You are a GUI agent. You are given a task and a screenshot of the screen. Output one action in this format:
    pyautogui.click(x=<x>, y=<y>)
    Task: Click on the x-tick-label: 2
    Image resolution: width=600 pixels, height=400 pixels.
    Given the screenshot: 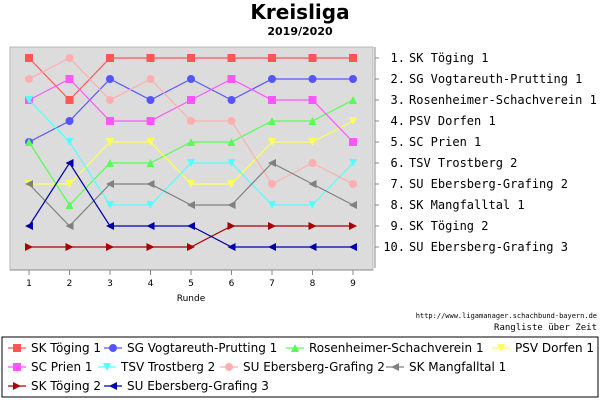 What is the action you would take?
    pyautogui.click(x=70, y=284)
    